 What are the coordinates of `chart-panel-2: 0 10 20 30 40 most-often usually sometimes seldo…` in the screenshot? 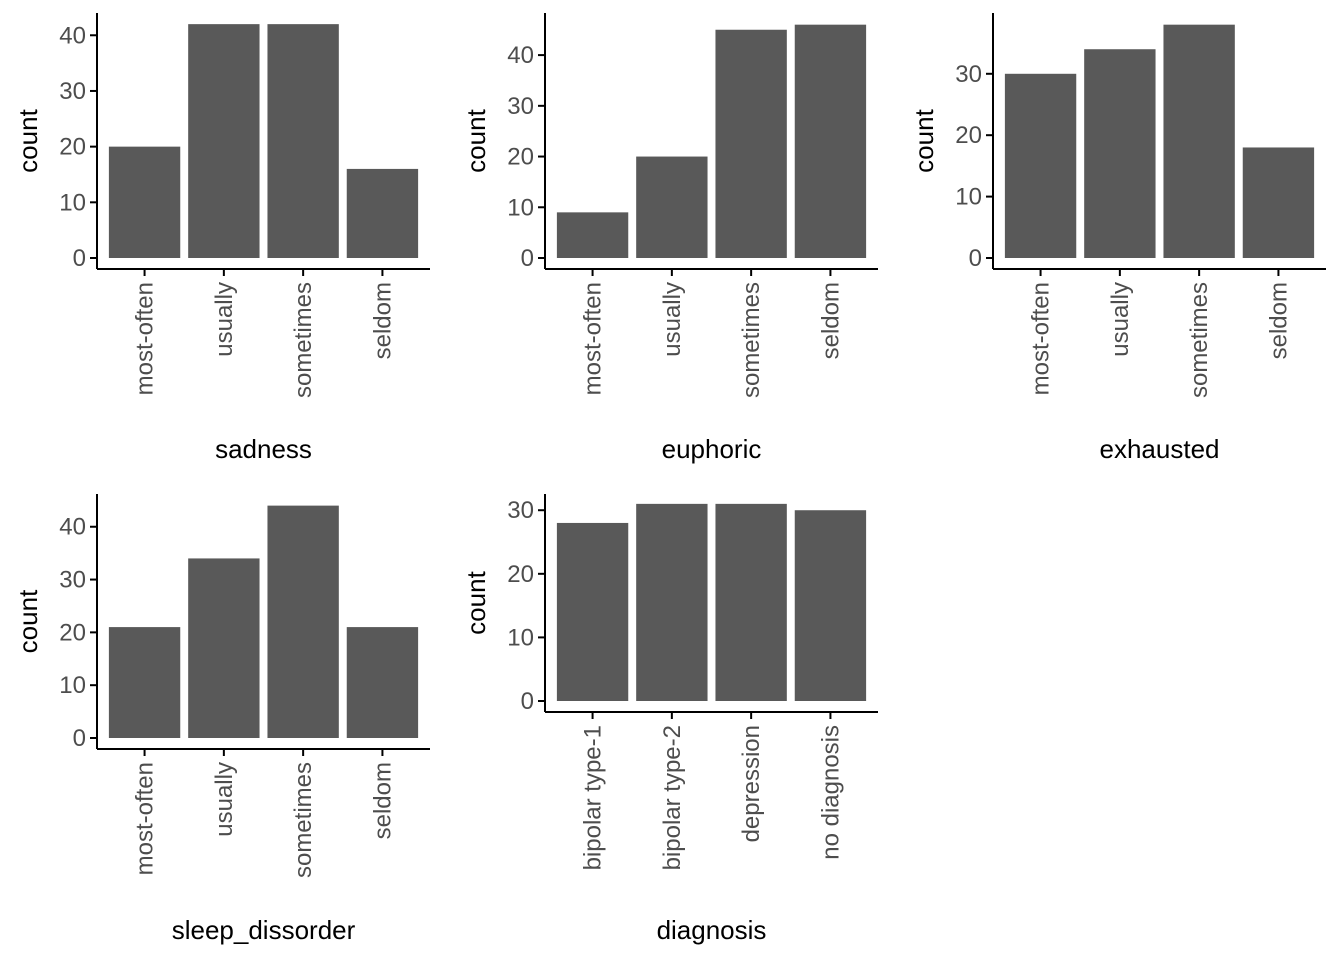 It's located at (669, 238).